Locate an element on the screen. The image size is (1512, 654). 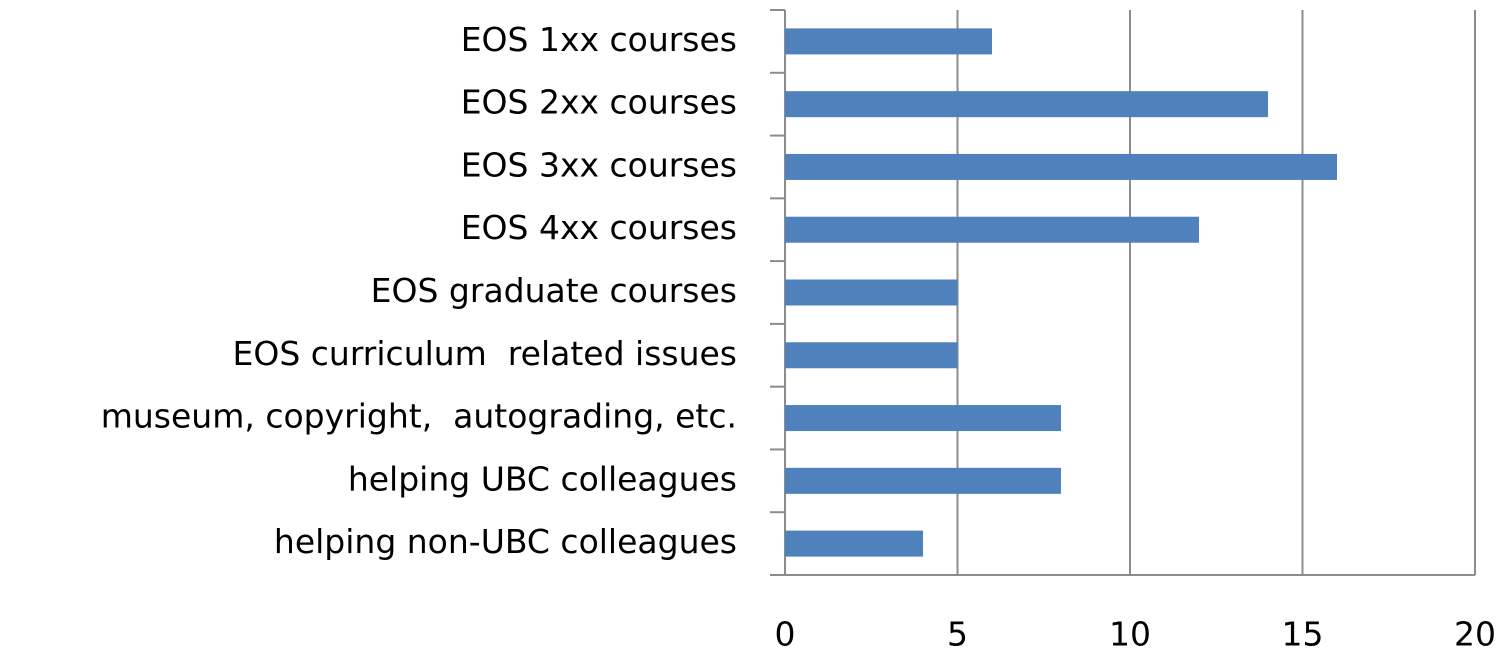
x-tick-label: 0 is located at coordinates (785, 634).